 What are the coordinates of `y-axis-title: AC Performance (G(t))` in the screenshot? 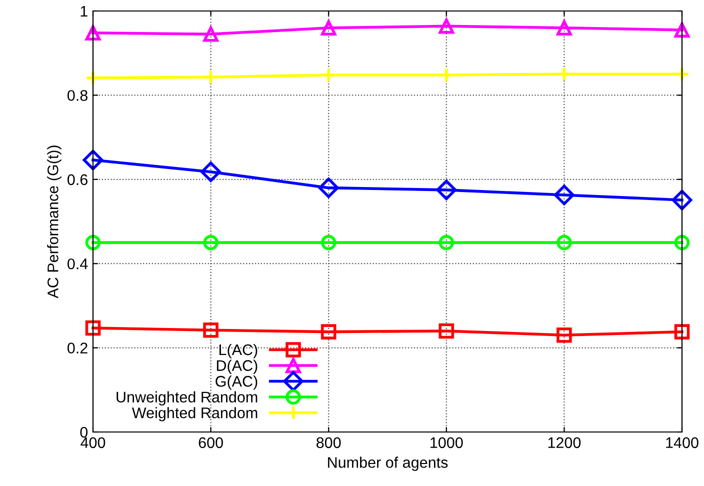 It's located at (54, 222).